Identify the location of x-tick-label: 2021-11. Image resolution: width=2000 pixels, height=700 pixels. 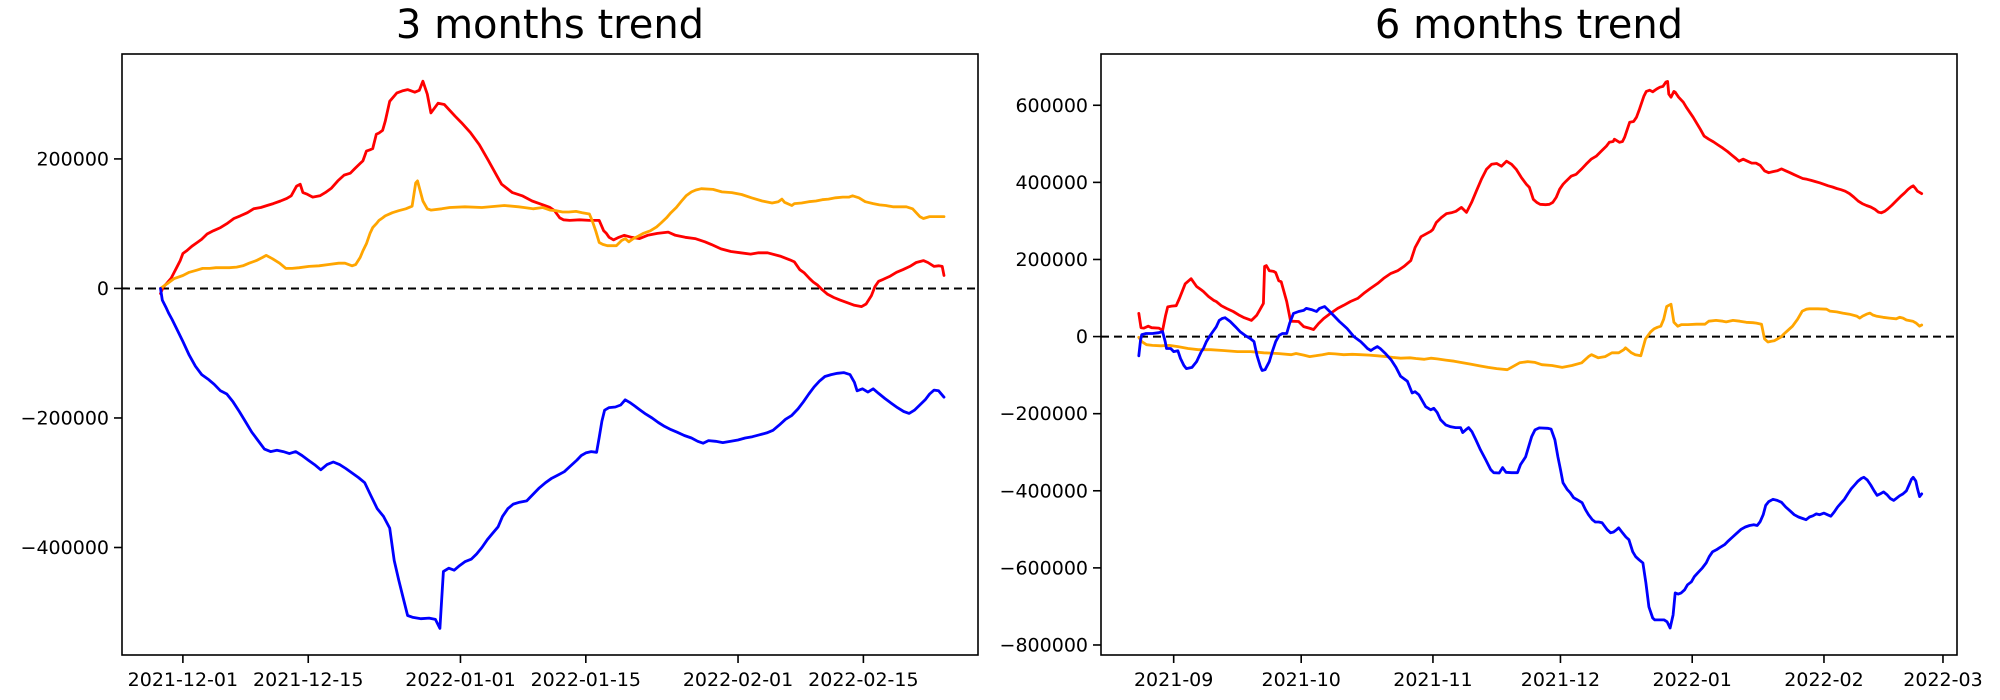
(1432, 680).